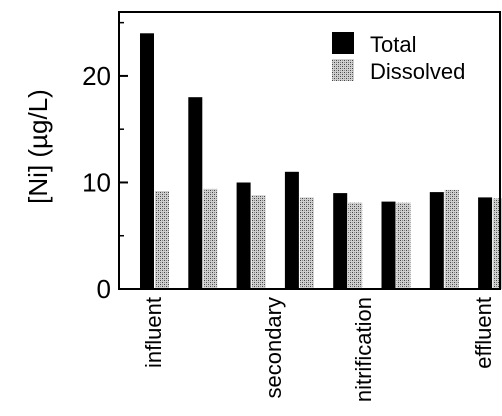  What do you see at coordinates (96, 76) in the screenshot?
I see `y-tick-label: 20` at bounding box center [96, 76].